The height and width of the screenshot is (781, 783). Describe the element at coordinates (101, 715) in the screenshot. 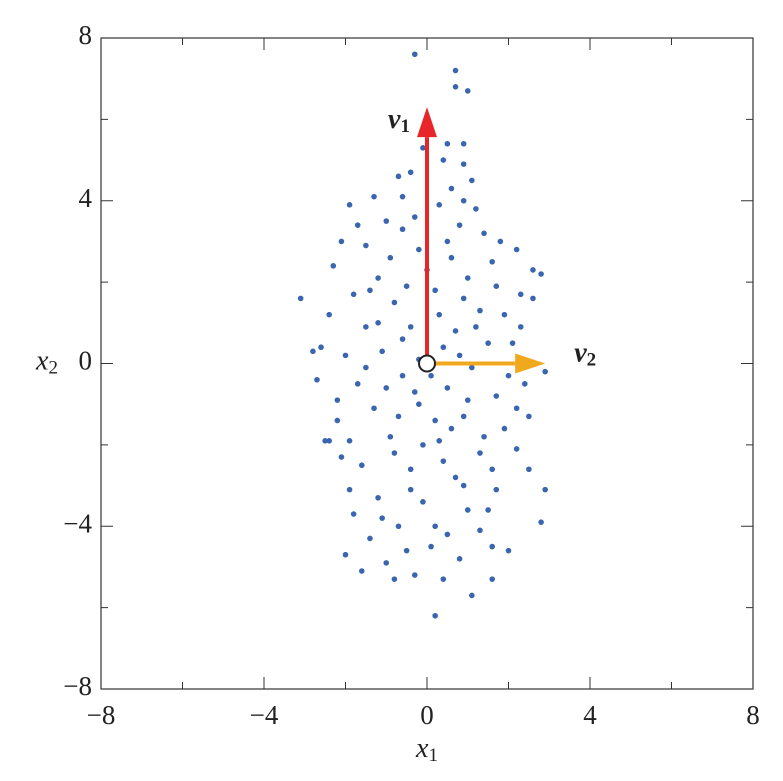

I see `x-tick-label: −8` at that location.